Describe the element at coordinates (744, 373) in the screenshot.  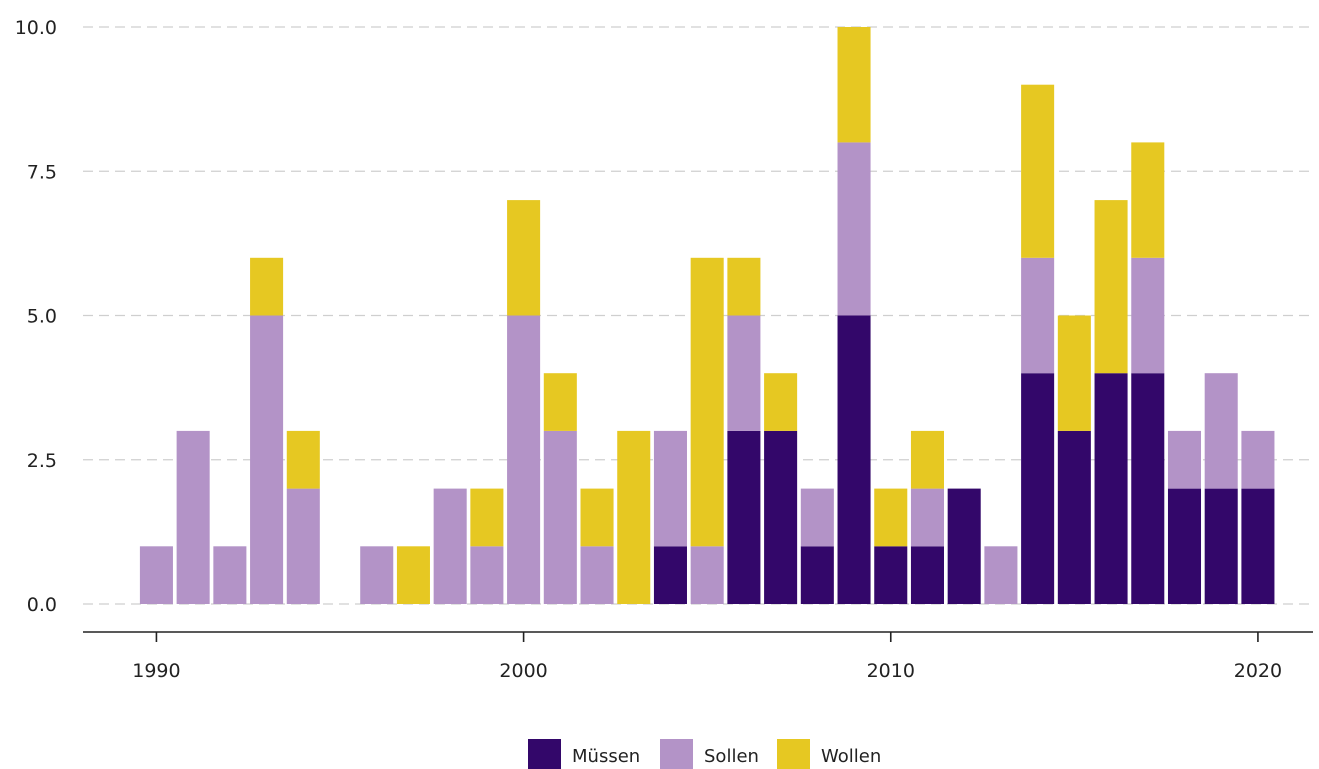
I see `bar-2006-sollen` at that location.